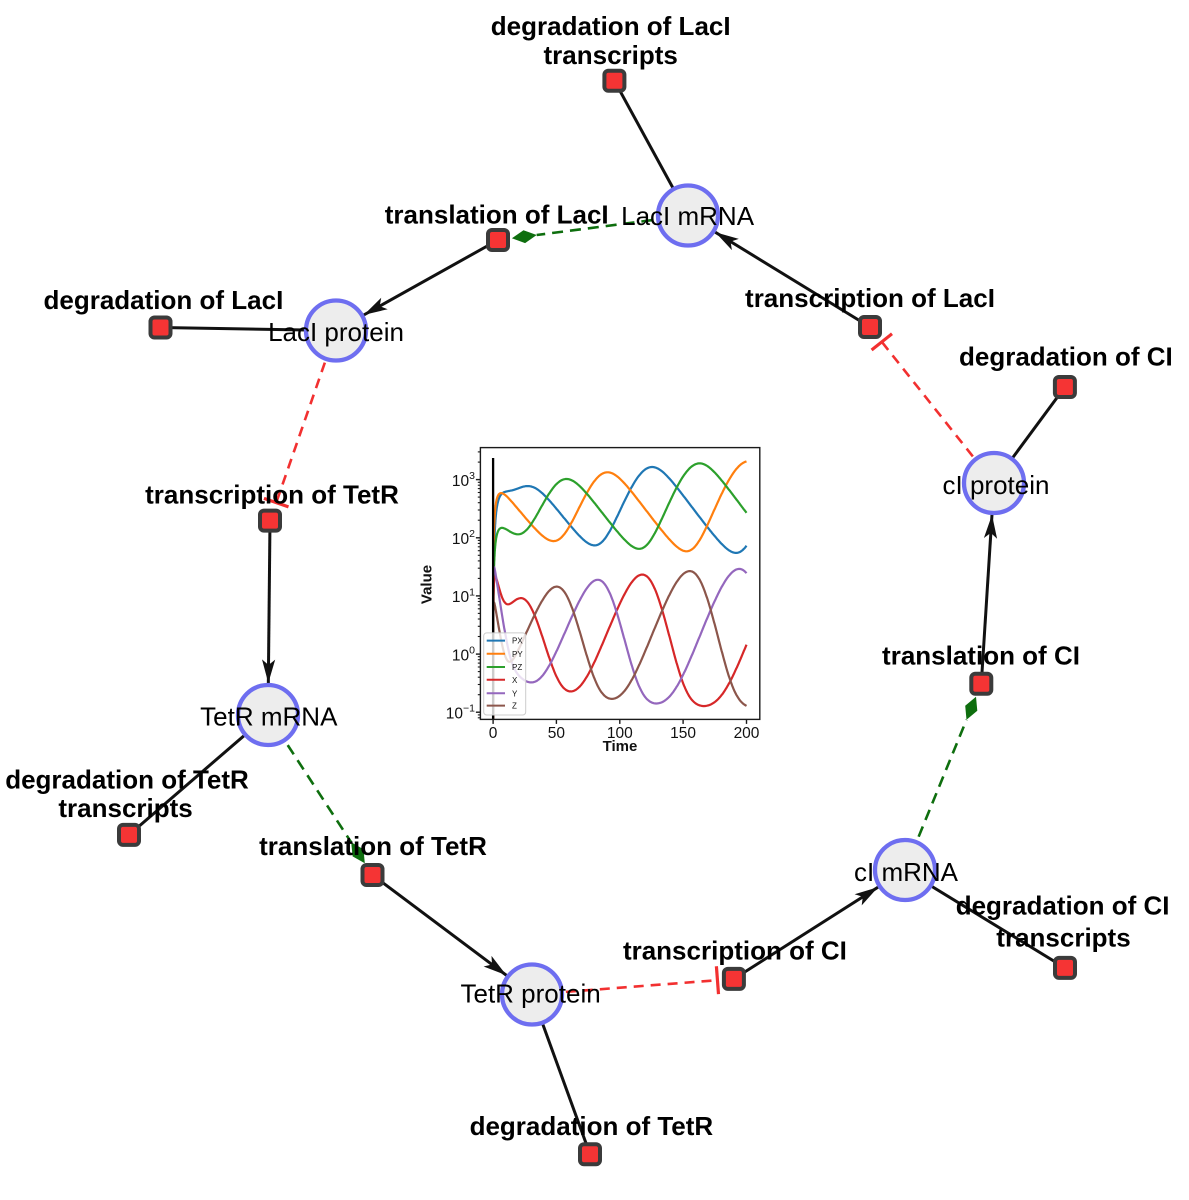 Image resolution: width=1189 pixels, height=1200 pixels. I want to click on svg-text: LacI protein, so click(336, 332).